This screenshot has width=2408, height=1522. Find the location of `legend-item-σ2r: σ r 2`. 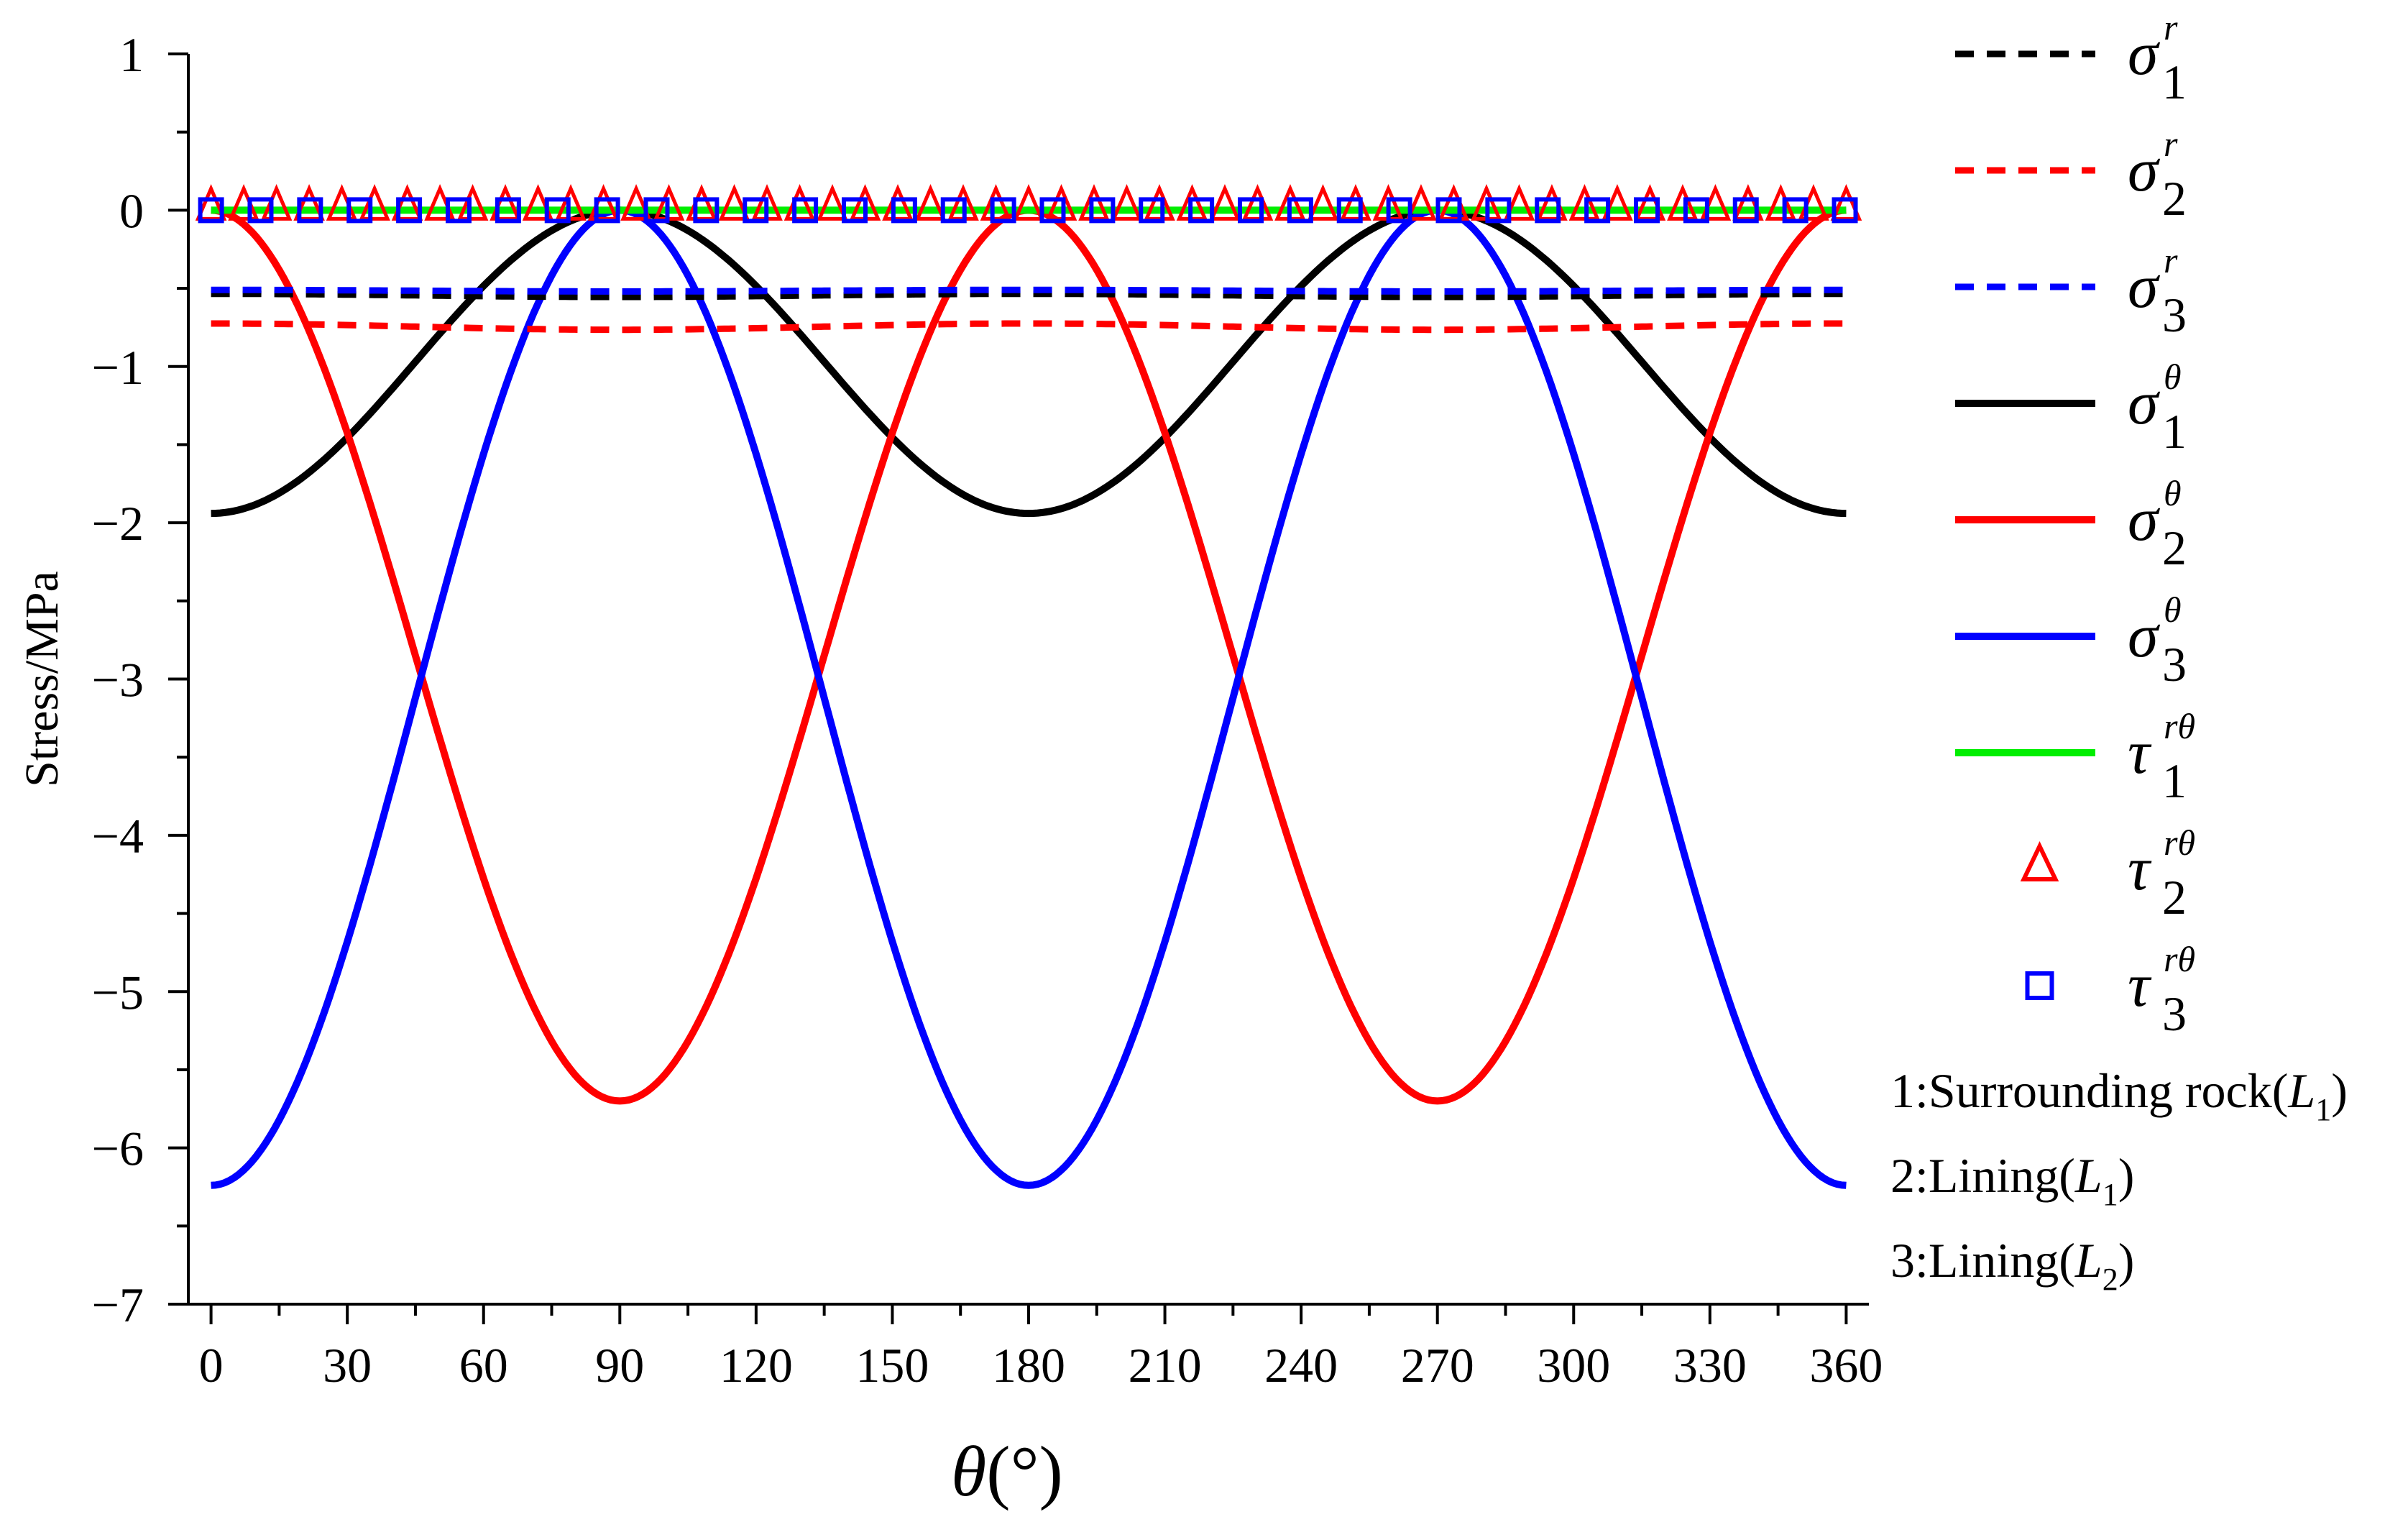

legend-item-σ2r: σ r 2 is located at coordinates (2071, 175).